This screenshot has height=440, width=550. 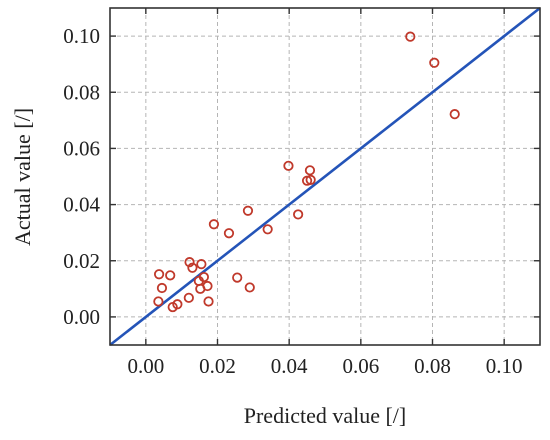 What do you see at coordinates (81, 36) in the screenshot?
I see `y-tick-label: 0.10` at bounding box center [81, 36].